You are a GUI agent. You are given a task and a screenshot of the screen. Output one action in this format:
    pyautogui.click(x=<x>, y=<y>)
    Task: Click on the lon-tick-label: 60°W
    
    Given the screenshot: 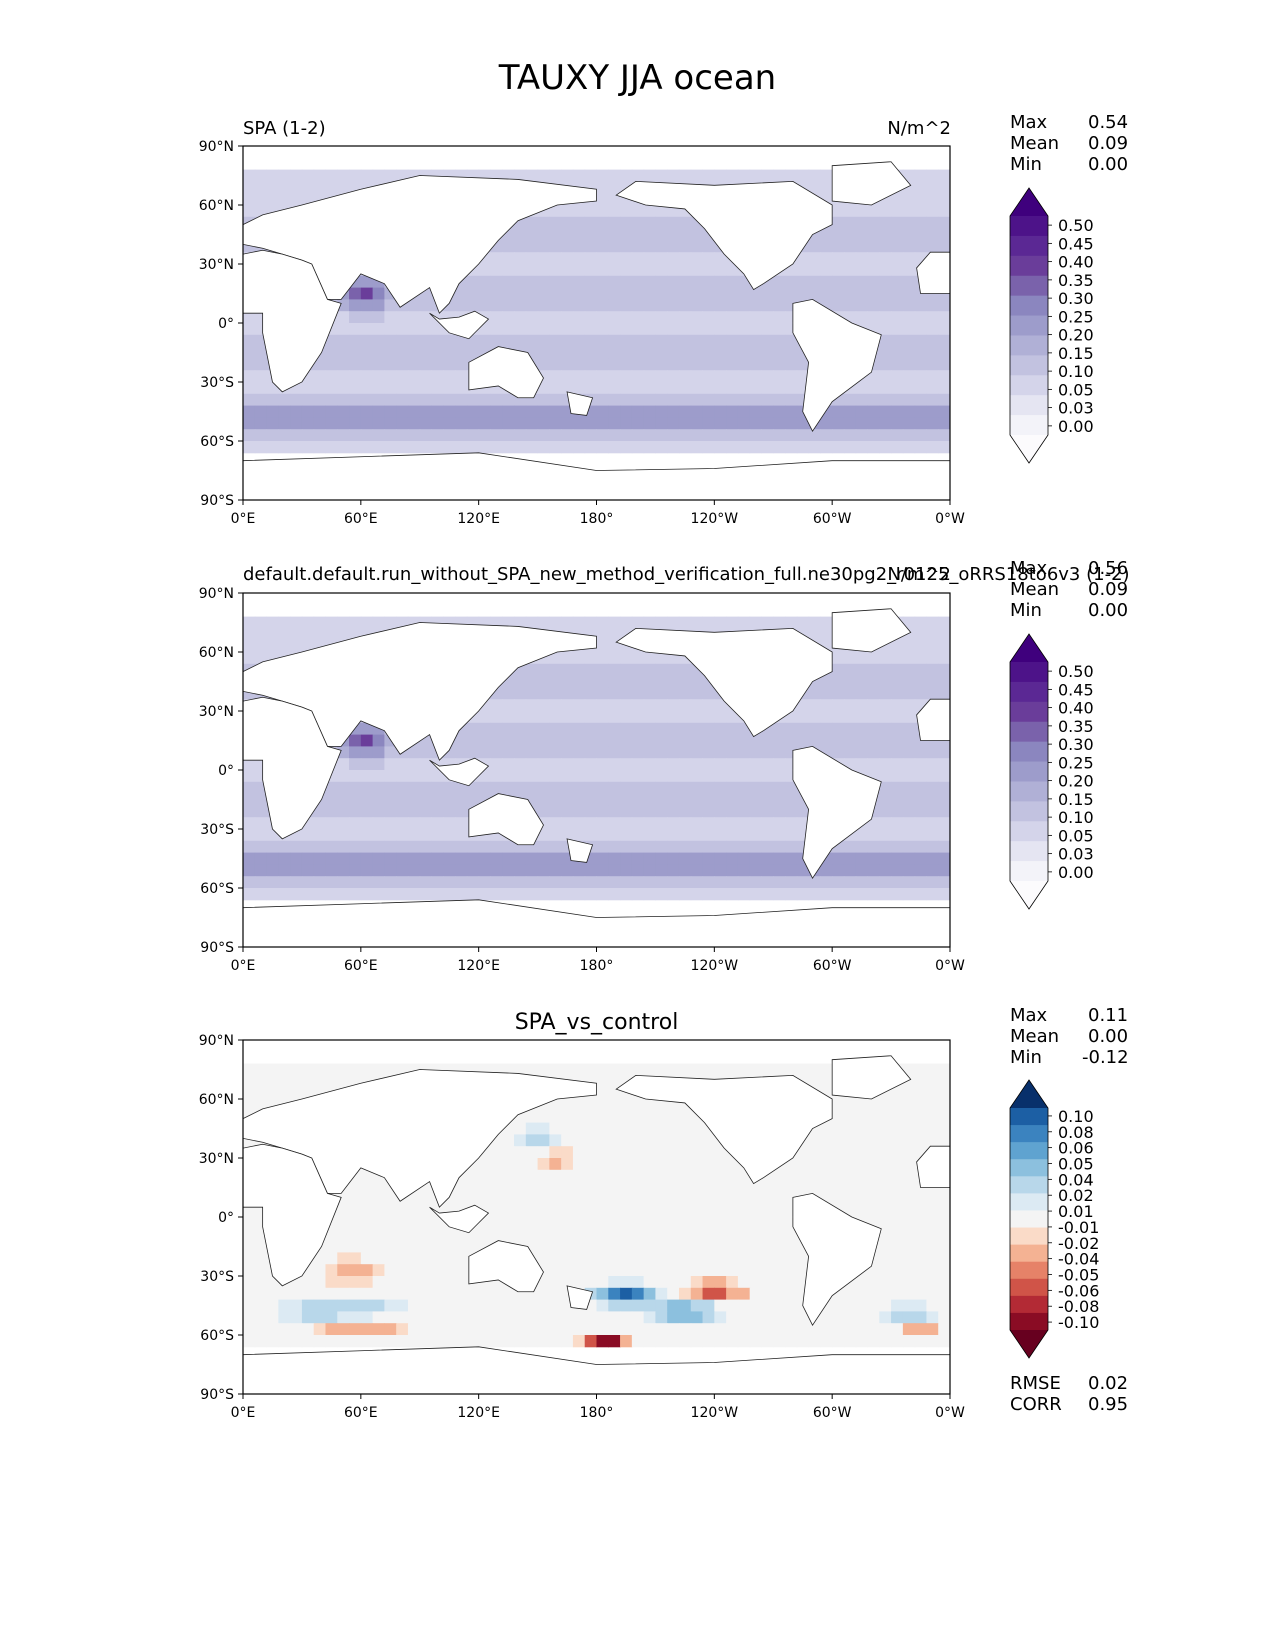 What is the action you would take?
    pyautogui.click(x=832, y=1413)
    